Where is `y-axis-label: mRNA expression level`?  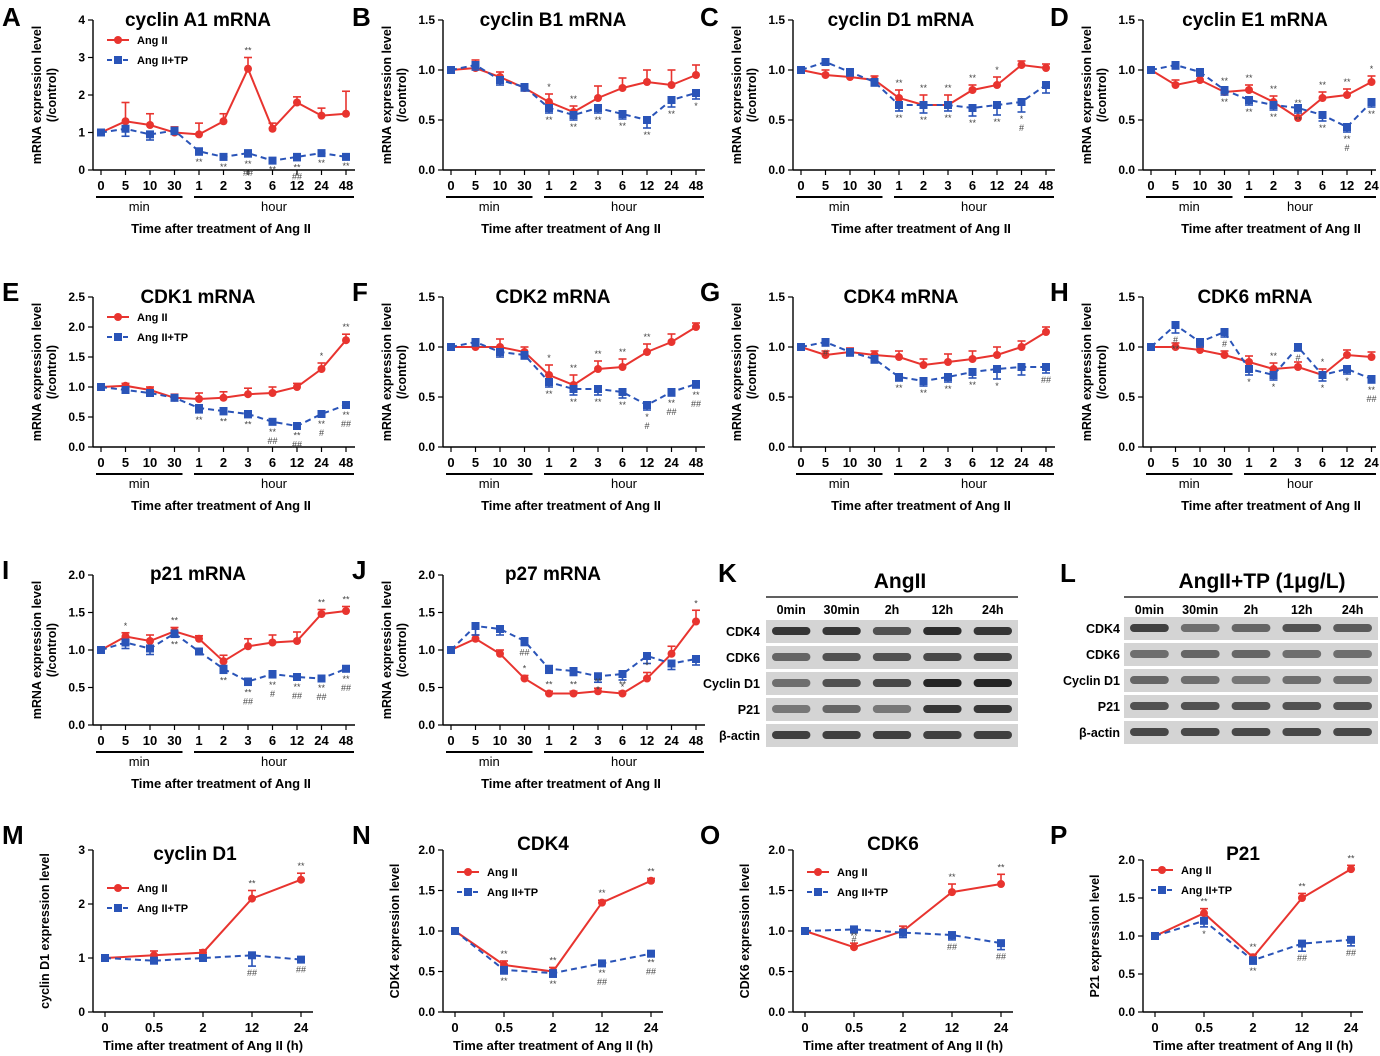 y-axis-label: mRNA expression level is located at coordinates (1087, 95).